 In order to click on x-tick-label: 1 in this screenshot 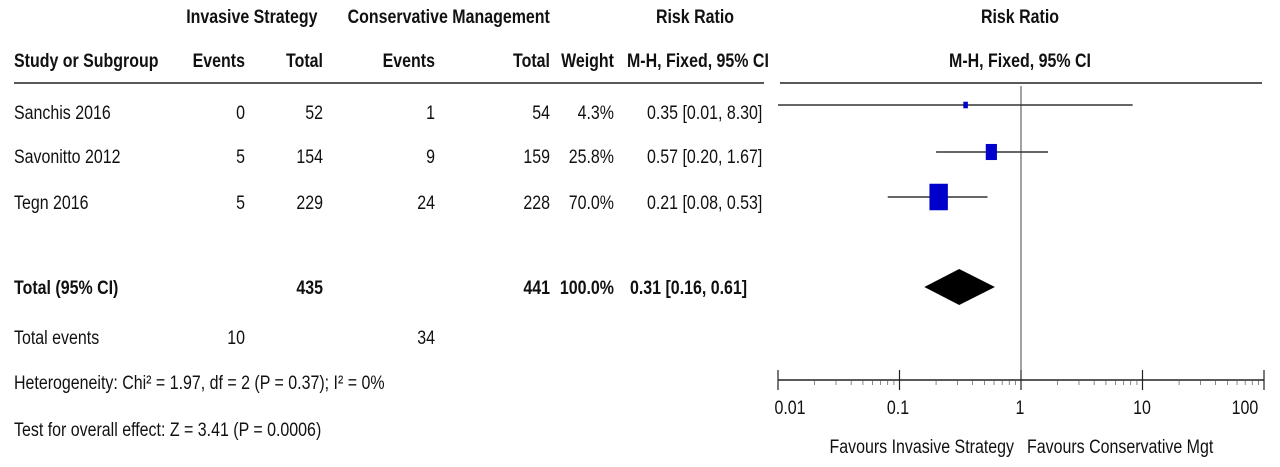, I will do `click(1020, 408)`.